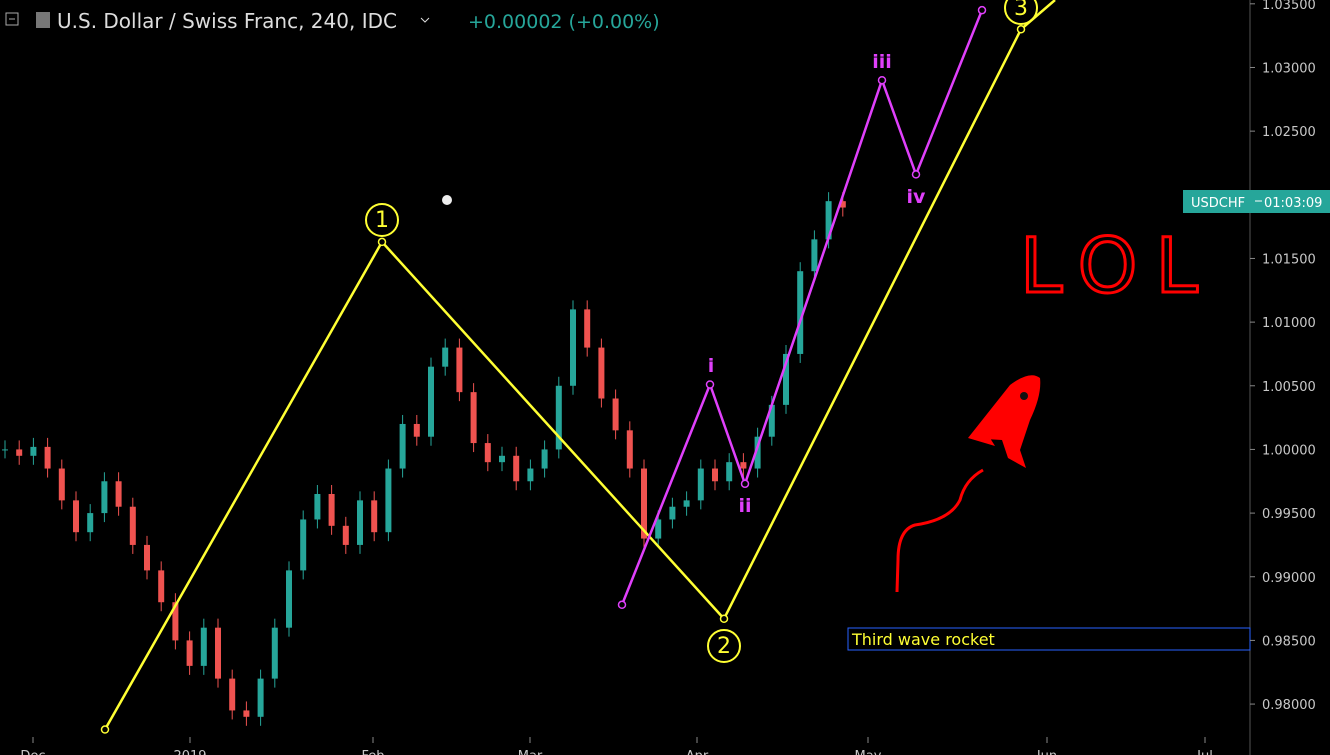 The width and height of the screenshot is (1330, 755). What do you see at coordinates (1289, 450) in the screenshot?
I see `price-tick-label: 1.00000` at bounding box center [1289, 450].